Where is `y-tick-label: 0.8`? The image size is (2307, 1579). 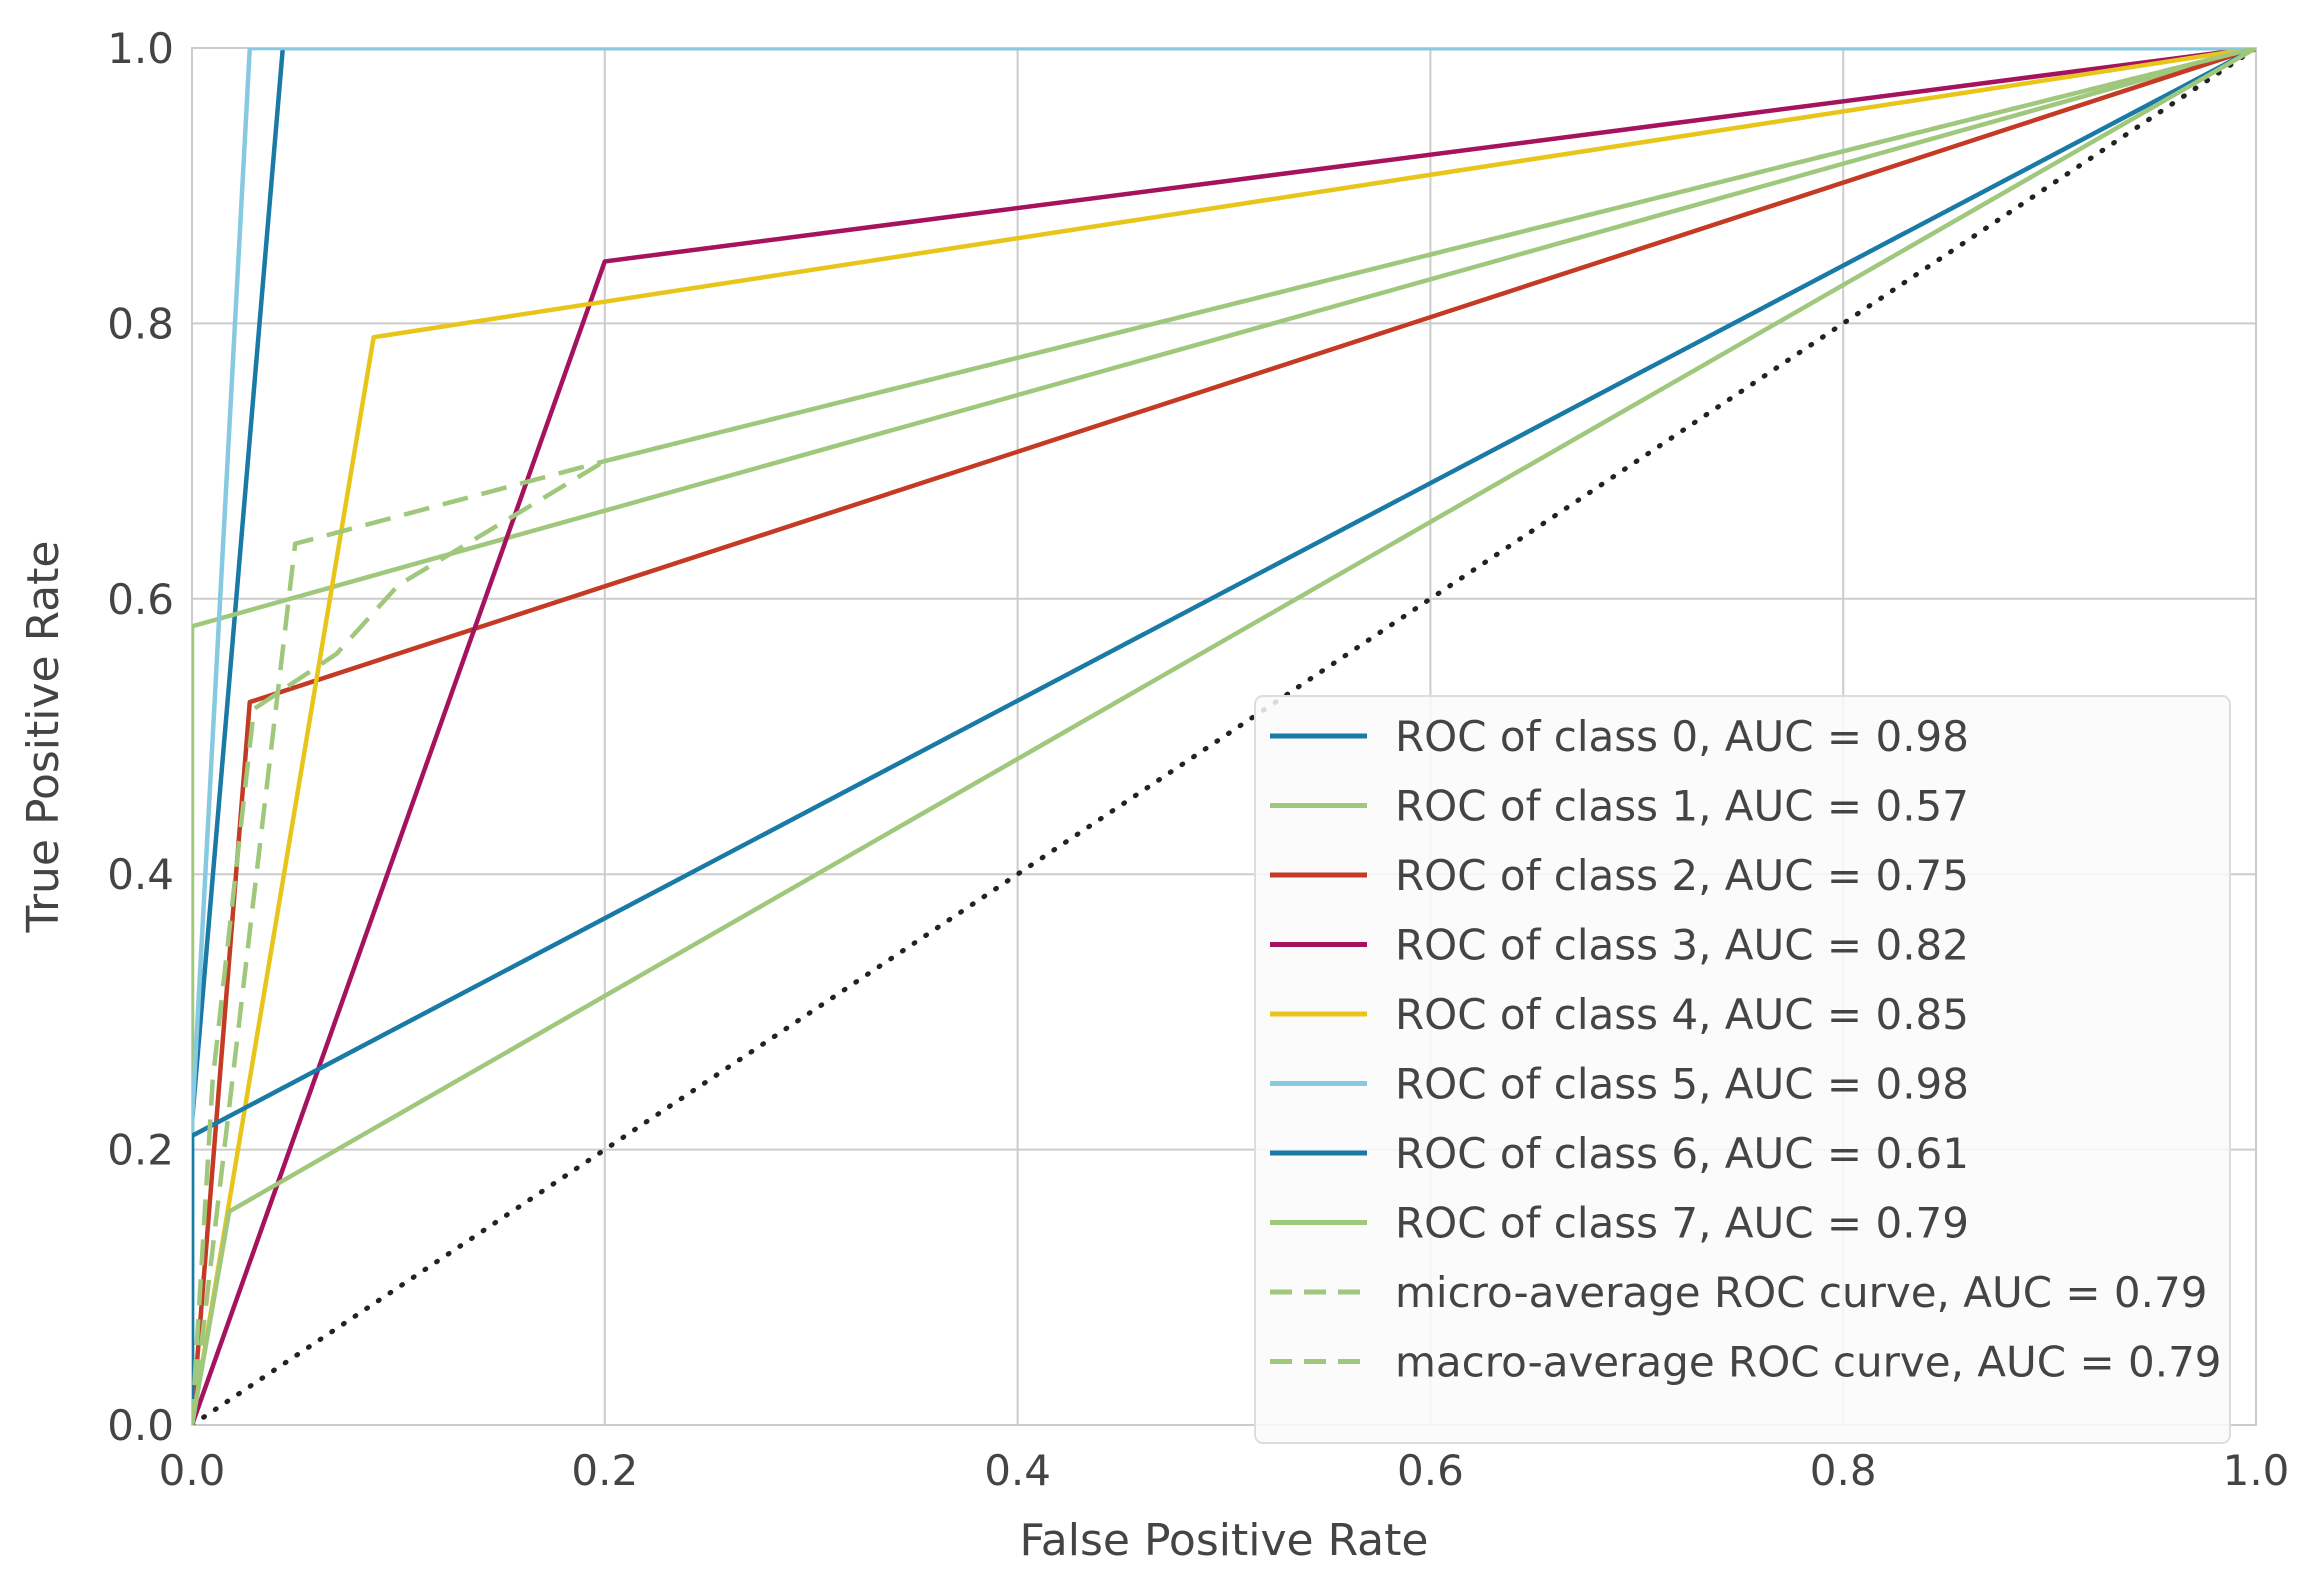
y-tick-label: 0.8 is located at coordinates (140, 323).